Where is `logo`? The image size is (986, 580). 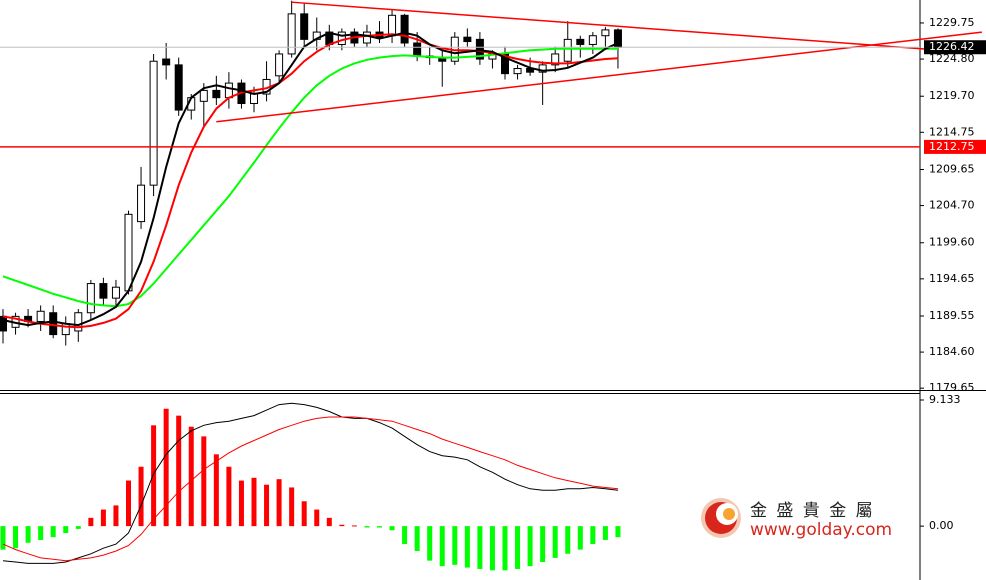
logo is located at coordinates (729, 514).